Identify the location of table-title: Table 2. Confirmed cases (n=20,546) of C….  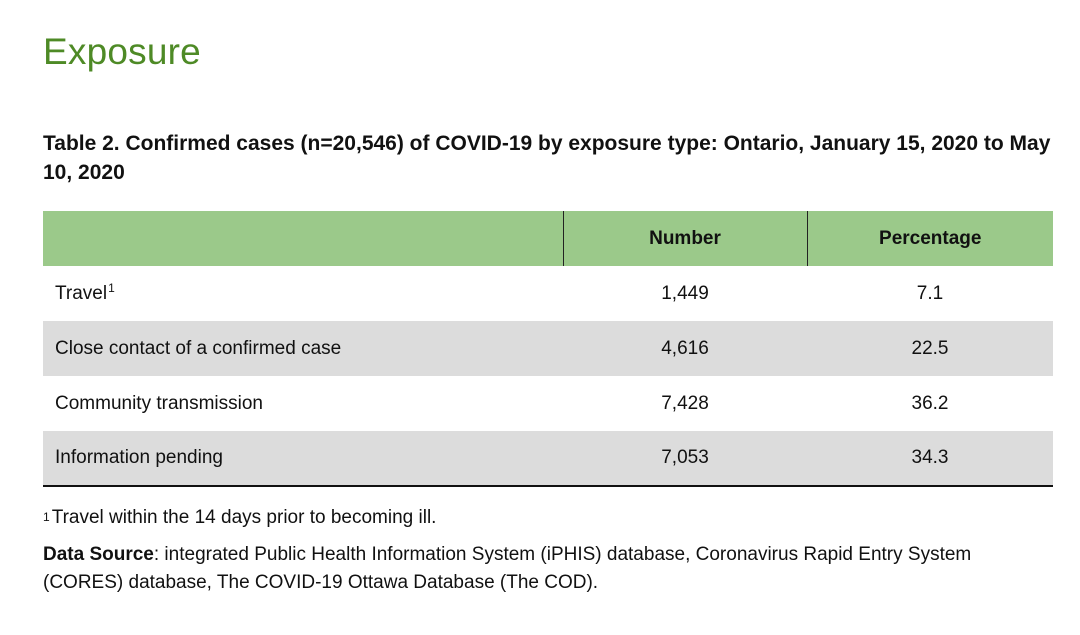
(547, 158).